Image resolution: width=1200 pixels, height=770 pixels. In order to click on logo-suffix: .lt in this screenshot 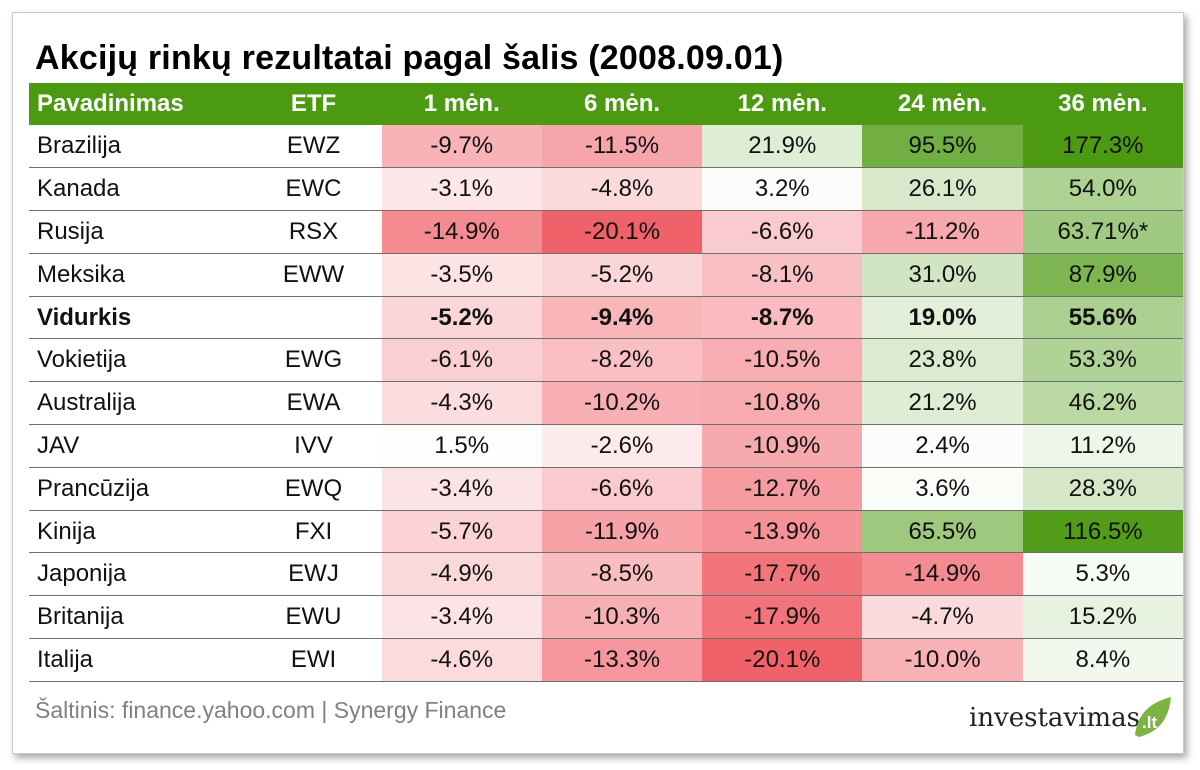, I will do `click(1149, 722)`.